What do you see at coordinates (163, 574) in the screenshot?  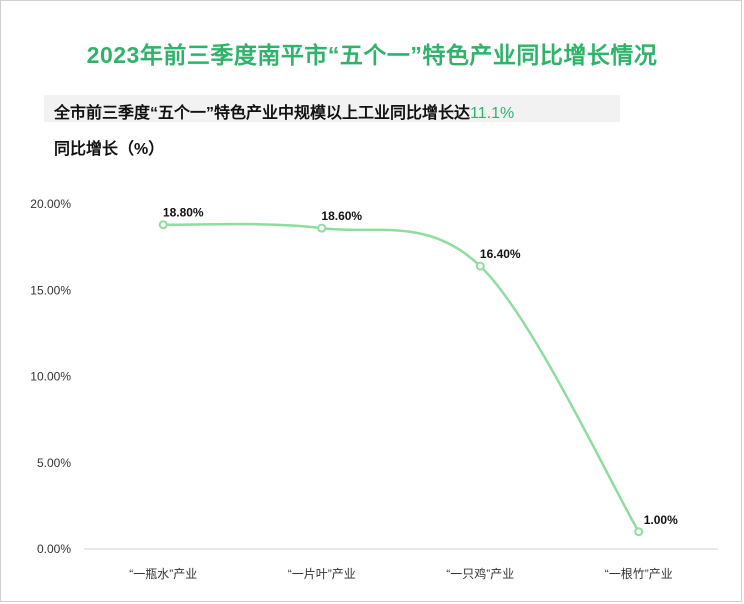 I see `x-tick-label: “一瓶水”产业` at bounding box center [163, 574].